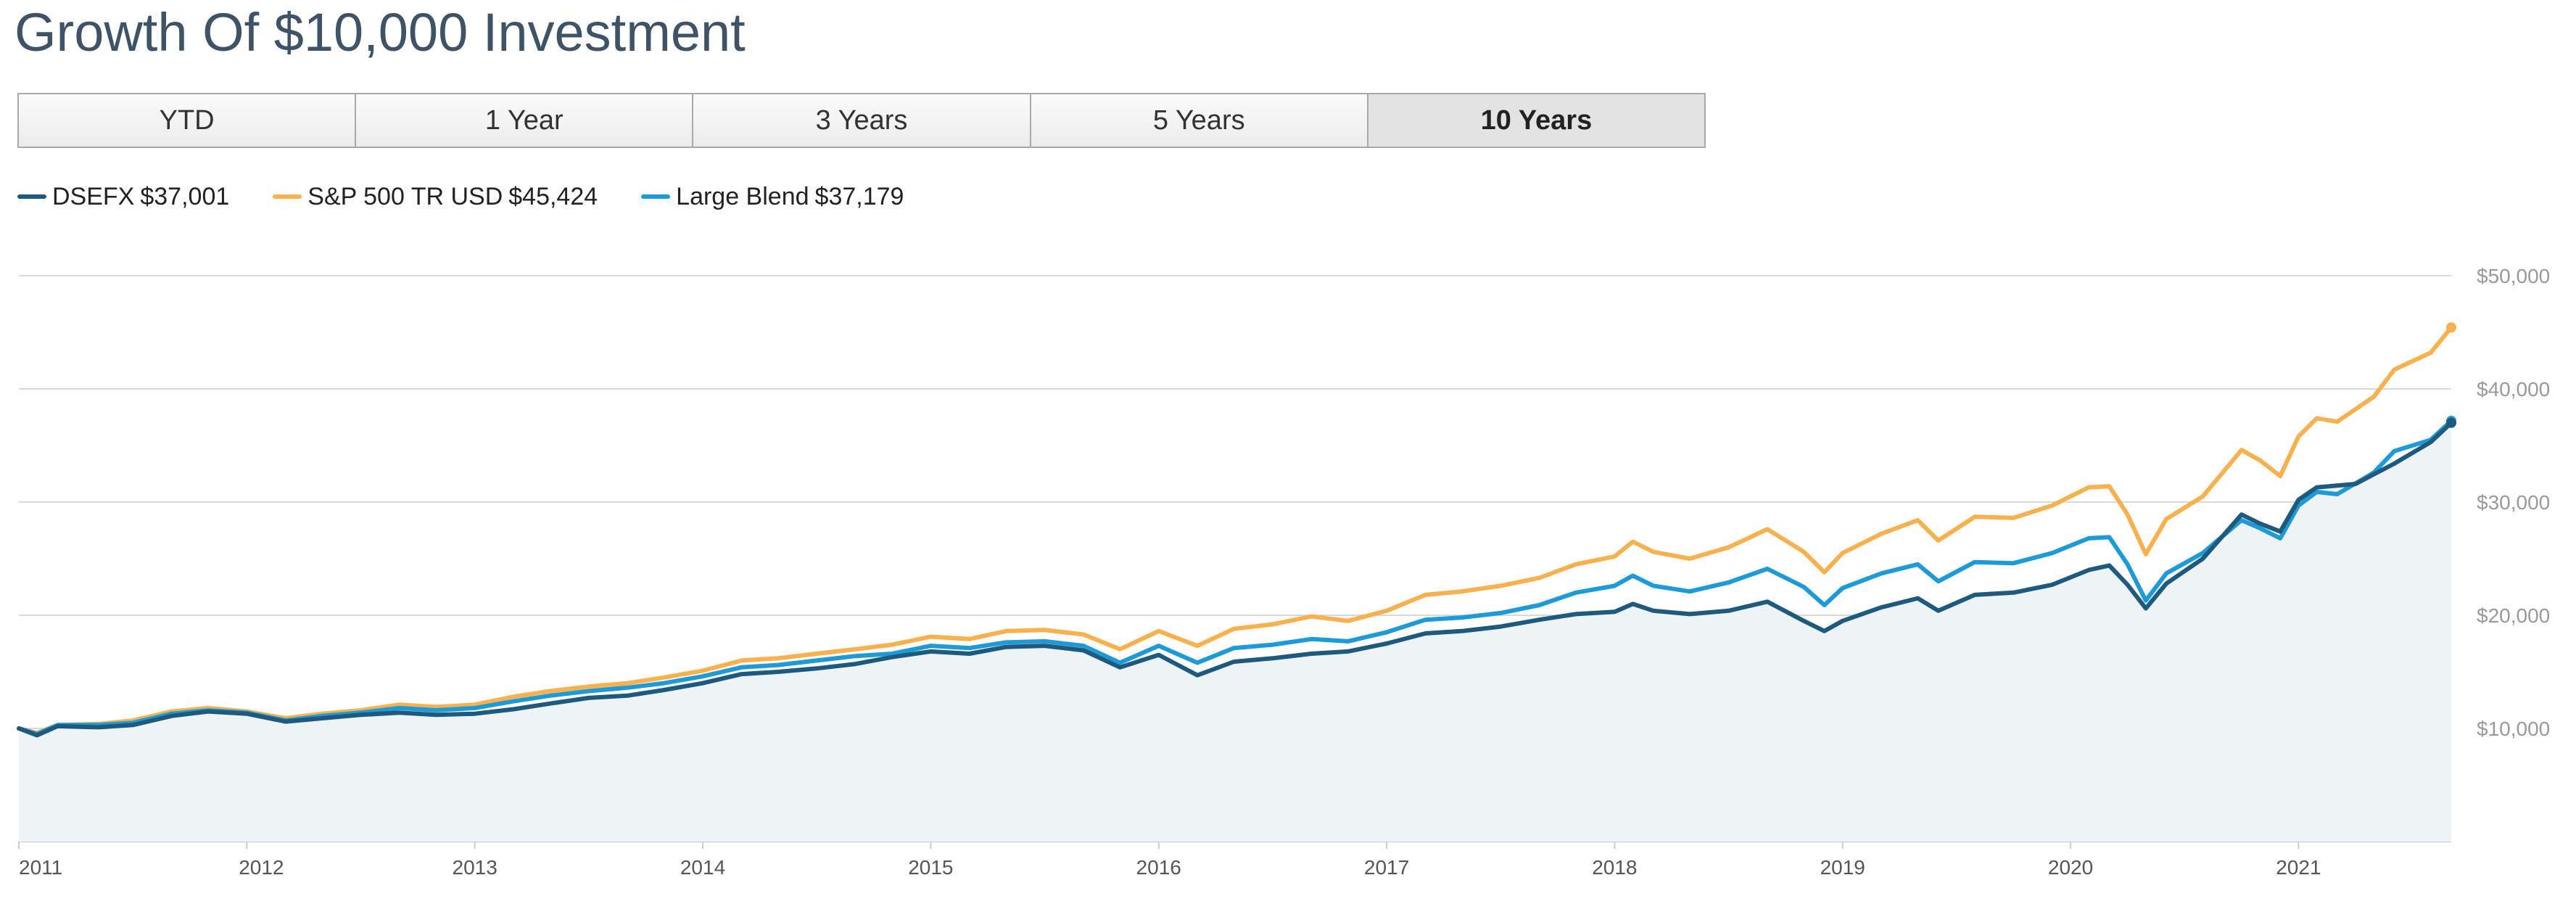 This screenshot has width=2576, height=912. I want to click on page-title: Growth Of $10,000 Investment, so click(380, 32).